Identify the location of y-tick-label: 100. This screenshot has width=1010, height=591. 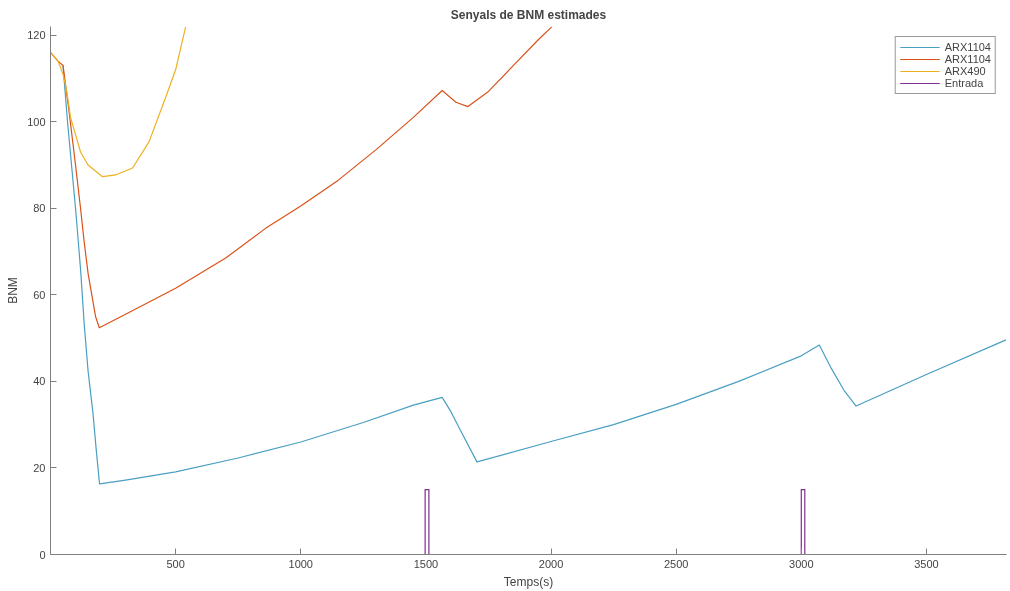
(36, 121).